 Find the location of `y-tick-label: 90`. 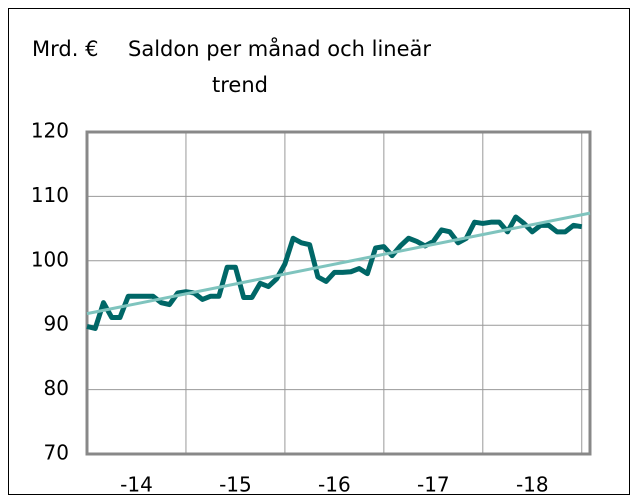

y-tick-label: 90 is located at coordinates (56, 324).